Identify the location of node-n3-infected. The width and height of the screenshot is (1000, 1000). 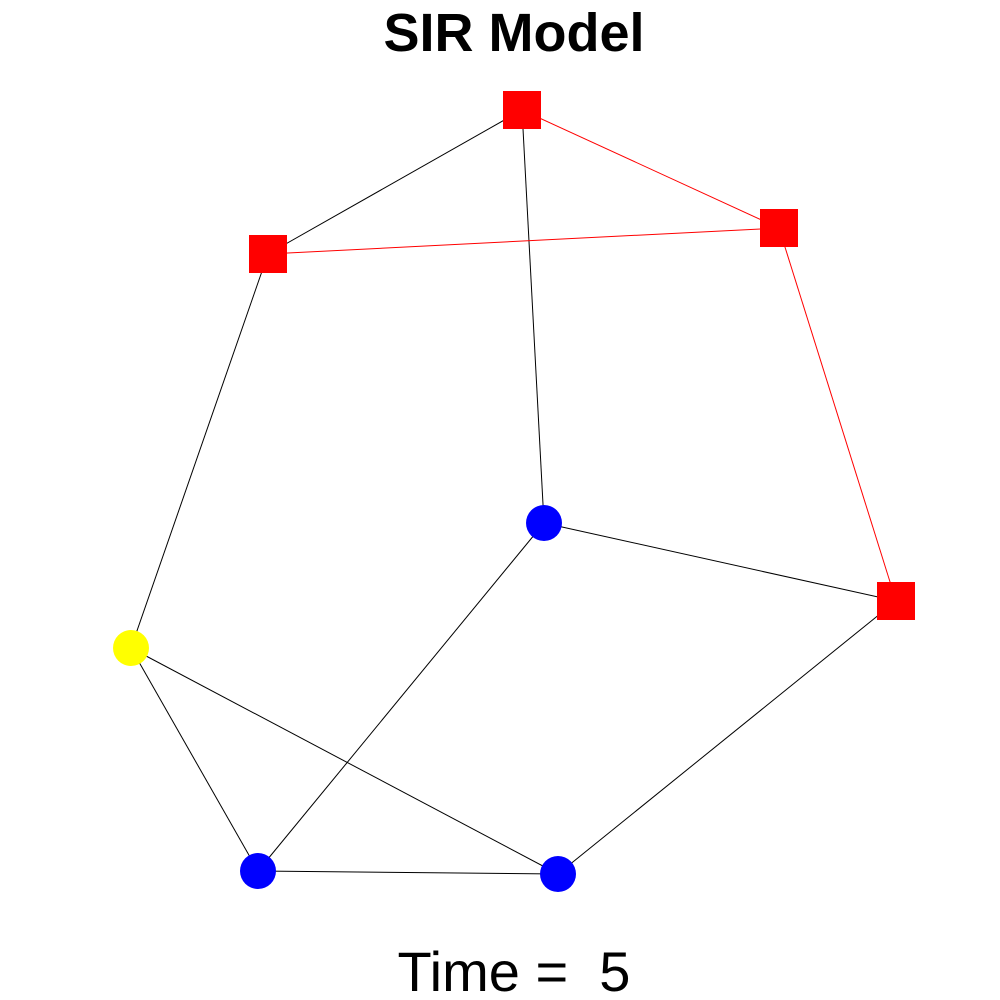
(779, 228).